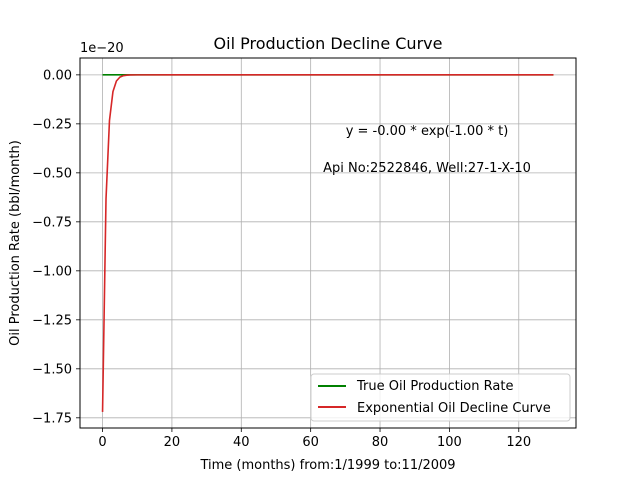 Image resolution: width=640 pixels, height=484 pixels. What do you see at coordinates (15, 243) in the screenshot?
I see `y-axis-label: Oil Production Rate (bbl/month)` at bounding box center [15, 243].